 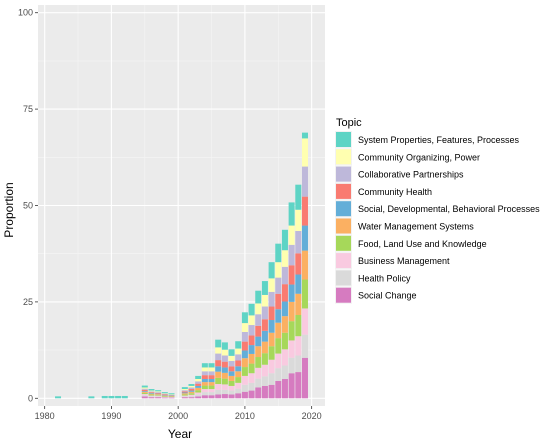 I want to click on x-tick-label: 1990, so click(x=111, y=416).